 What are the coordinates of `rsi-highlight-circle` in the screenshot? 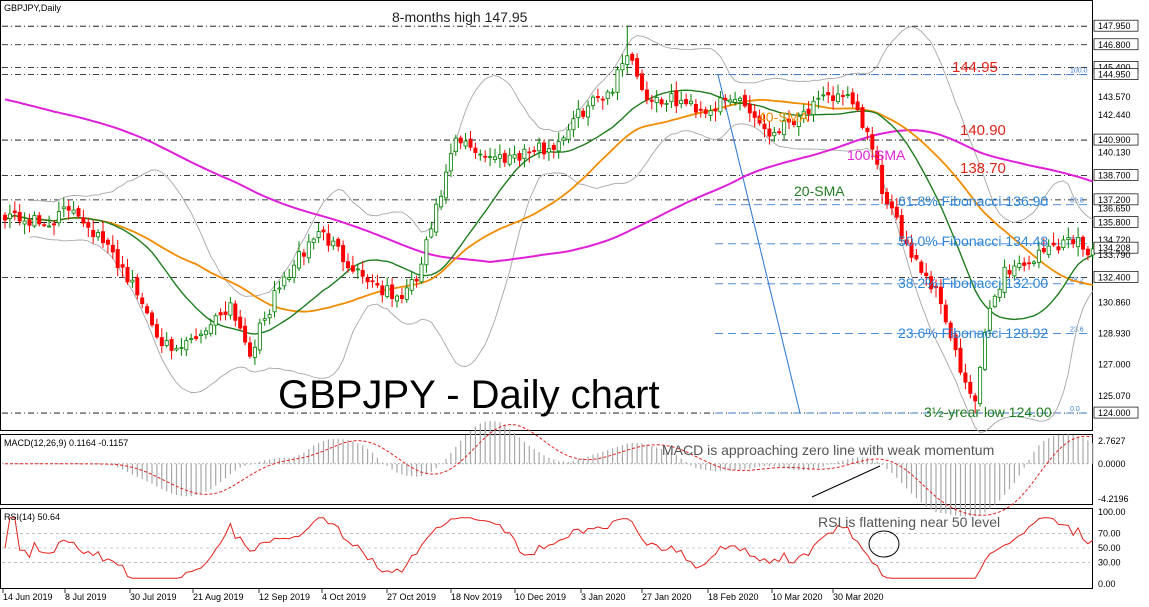 It's located at (884, 544).